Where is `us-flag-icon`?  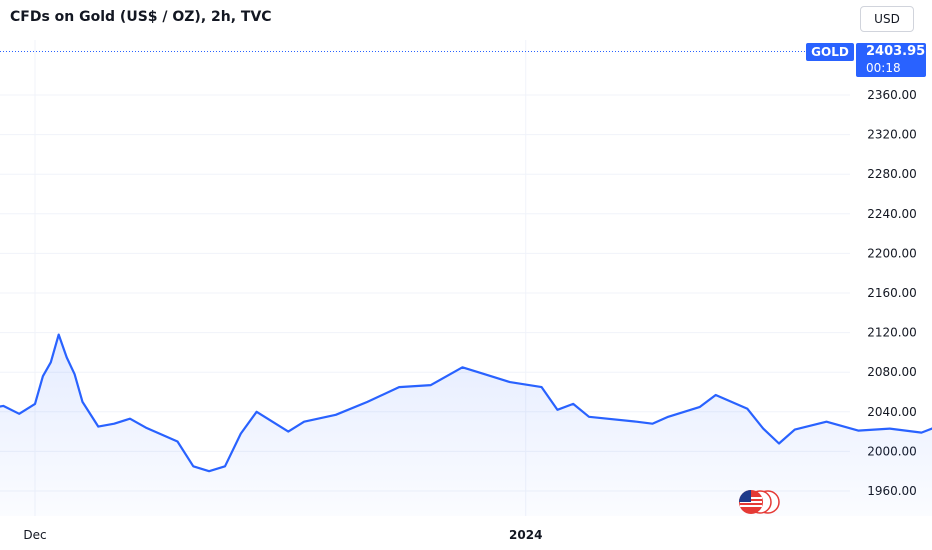 us-flag-icon is located at coordinates (760, 502).